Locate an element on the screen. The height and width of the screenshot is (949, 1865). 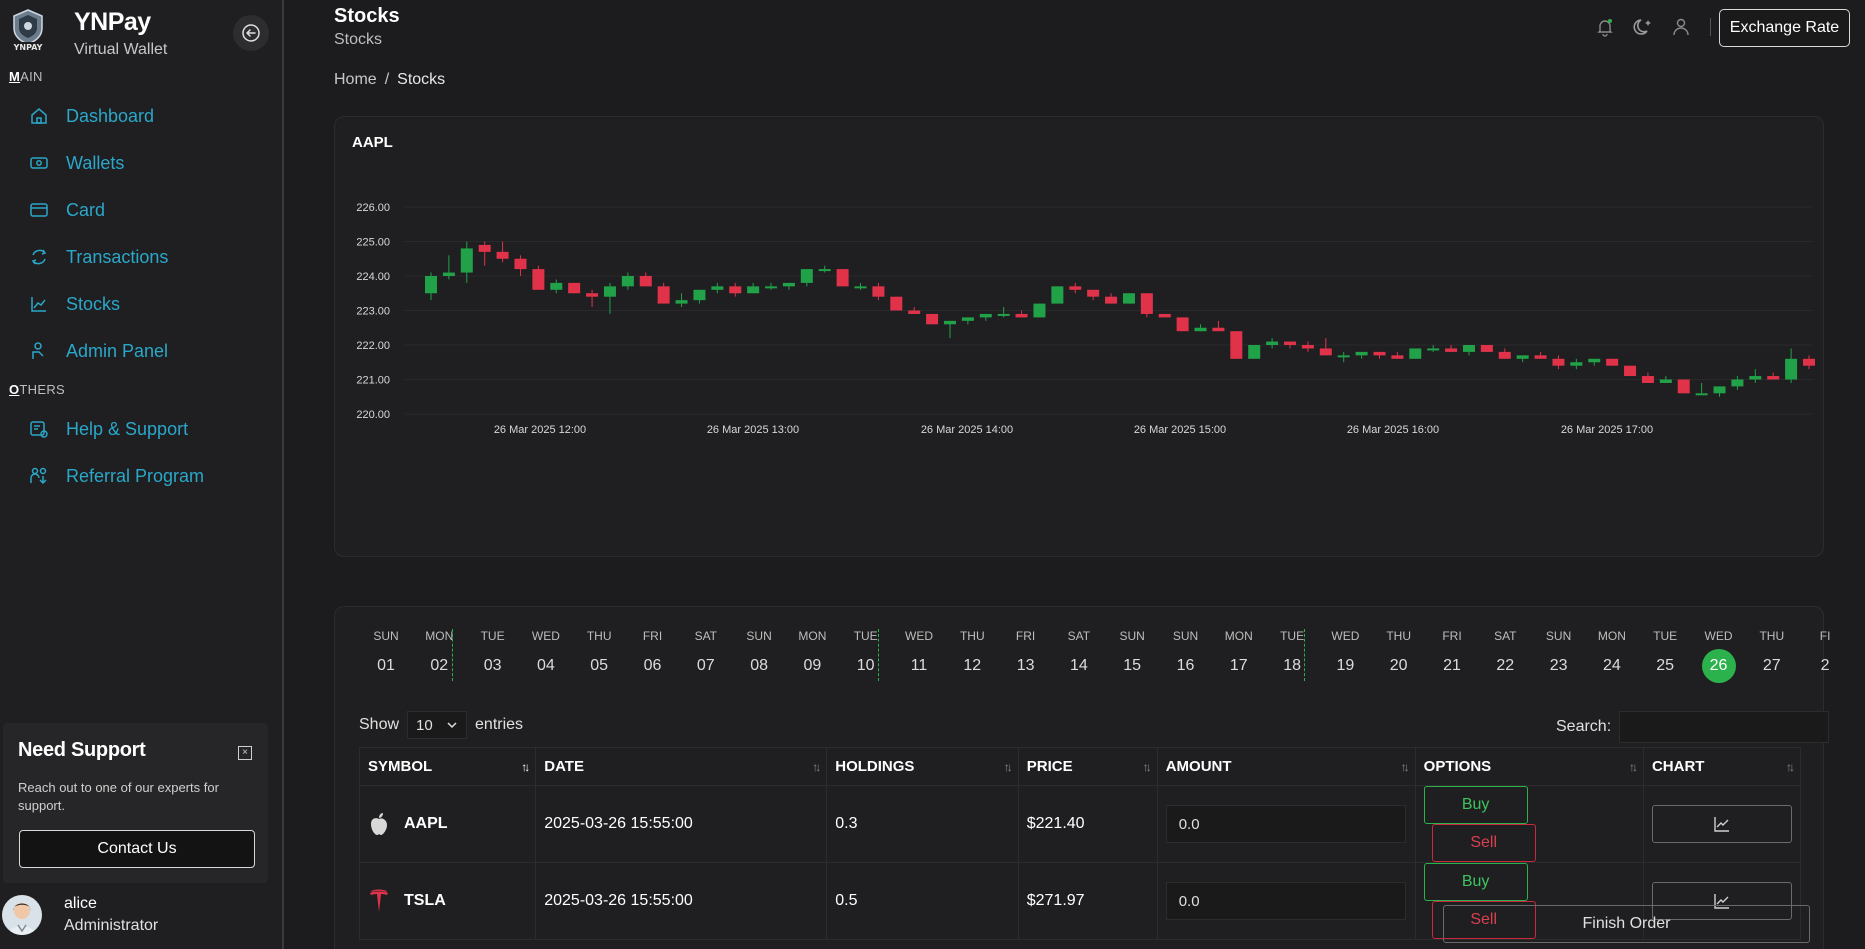
column-header-symbol: SYMBOL ↑↓ is located at coordinates (447, 766).